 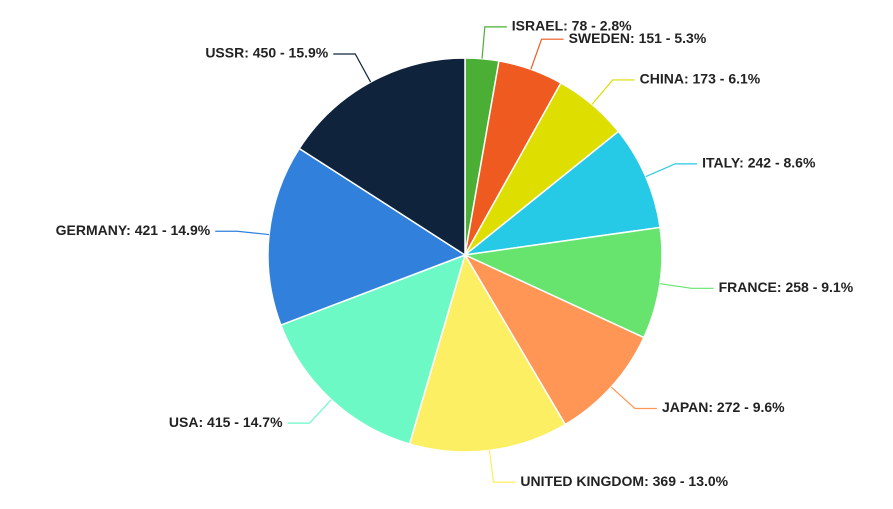 I want to click on slice-label: SWEDEN: 151 - 5.3%, so click(x=638, y=38).